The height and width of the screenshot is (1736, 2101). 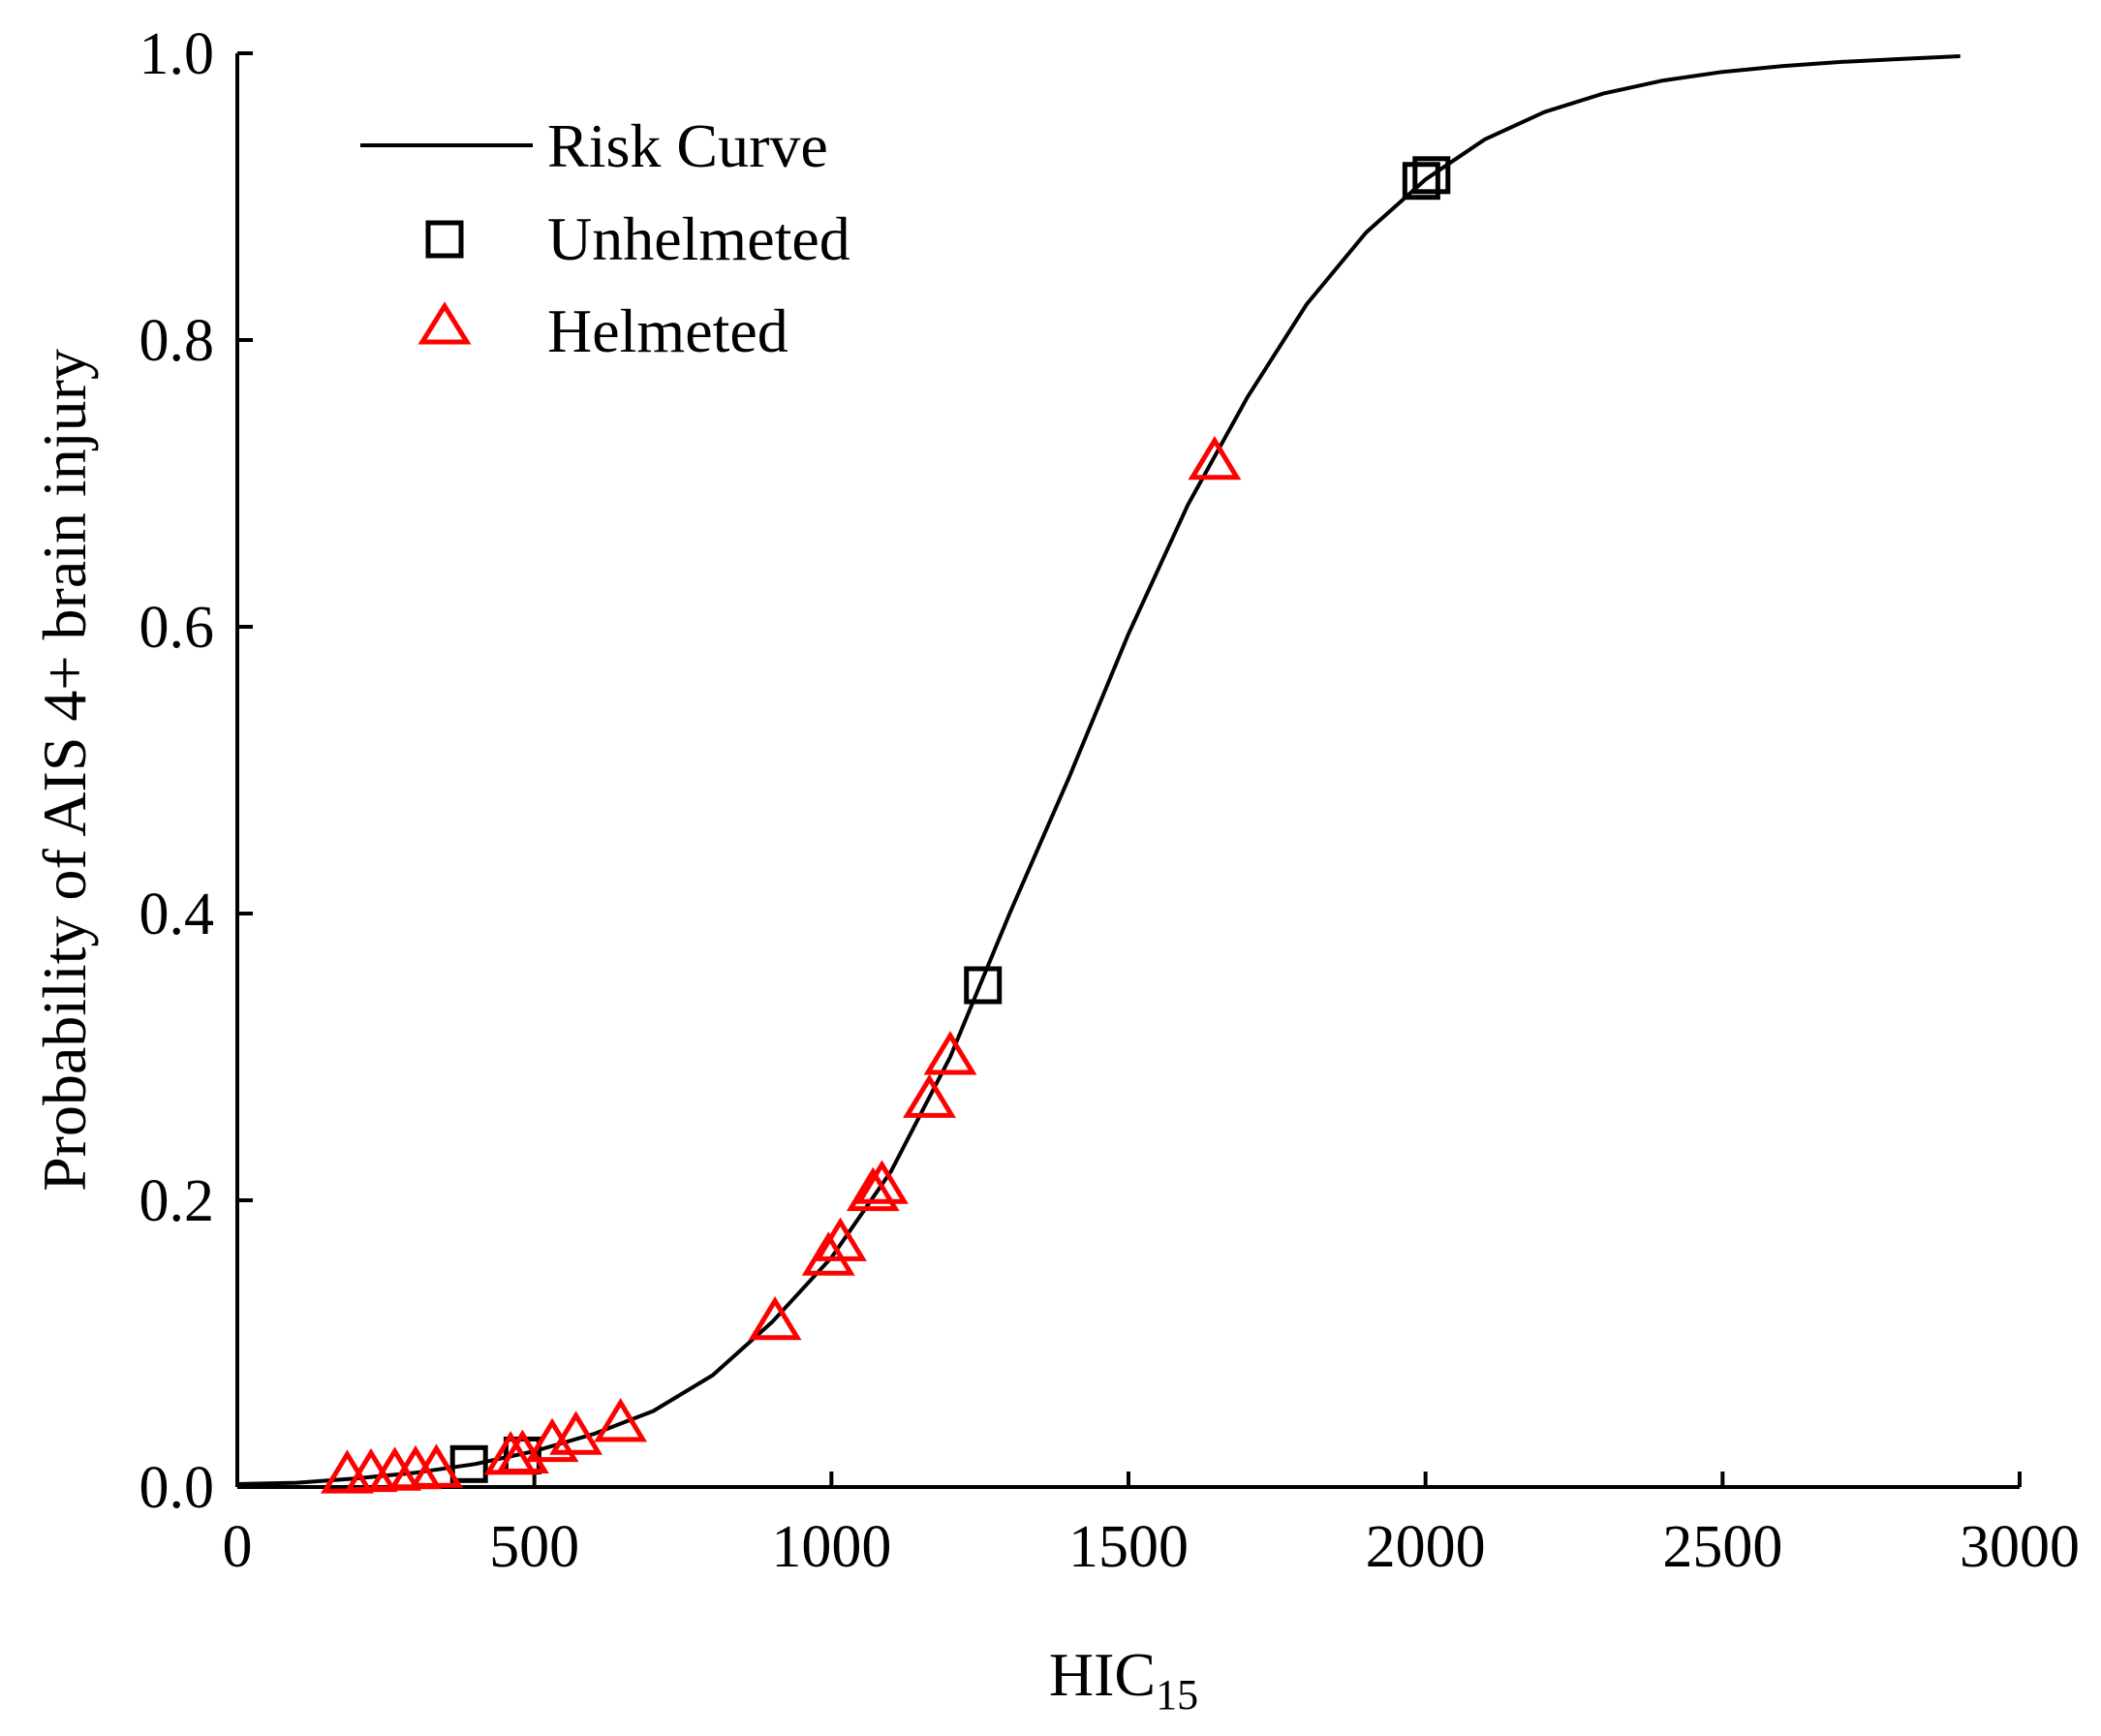 What do you see at coordinates (1426, 1547) in the screenshot?
I see `x-tick-label: 2000` at bounding box center [1426, 1547].